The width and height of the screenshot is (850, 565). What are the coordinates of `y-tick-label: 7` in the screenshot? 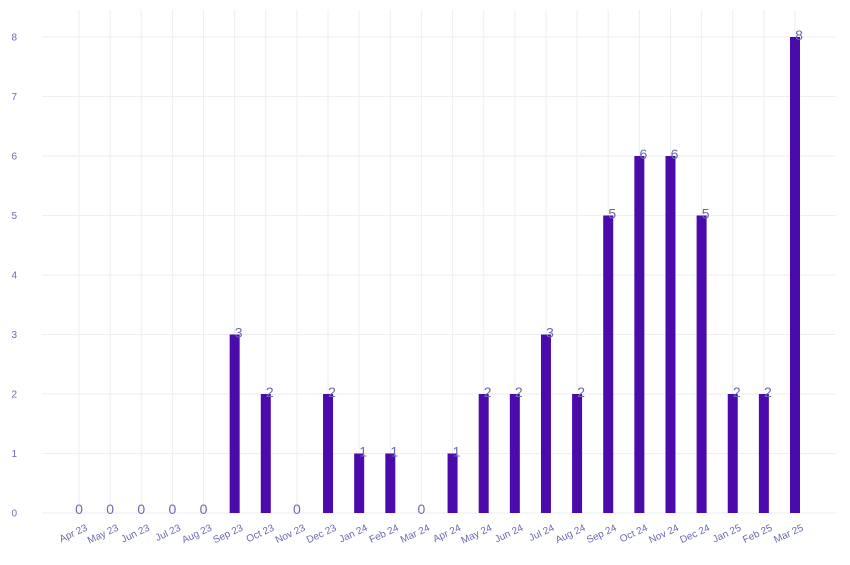 It's located at (14, 97).